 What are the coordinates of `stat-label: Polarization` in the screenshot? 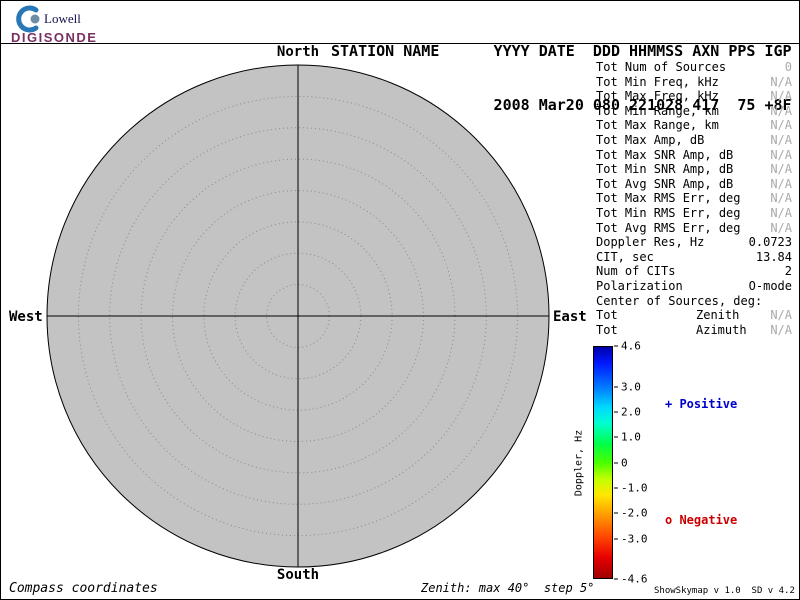 It's located at (639, 285).